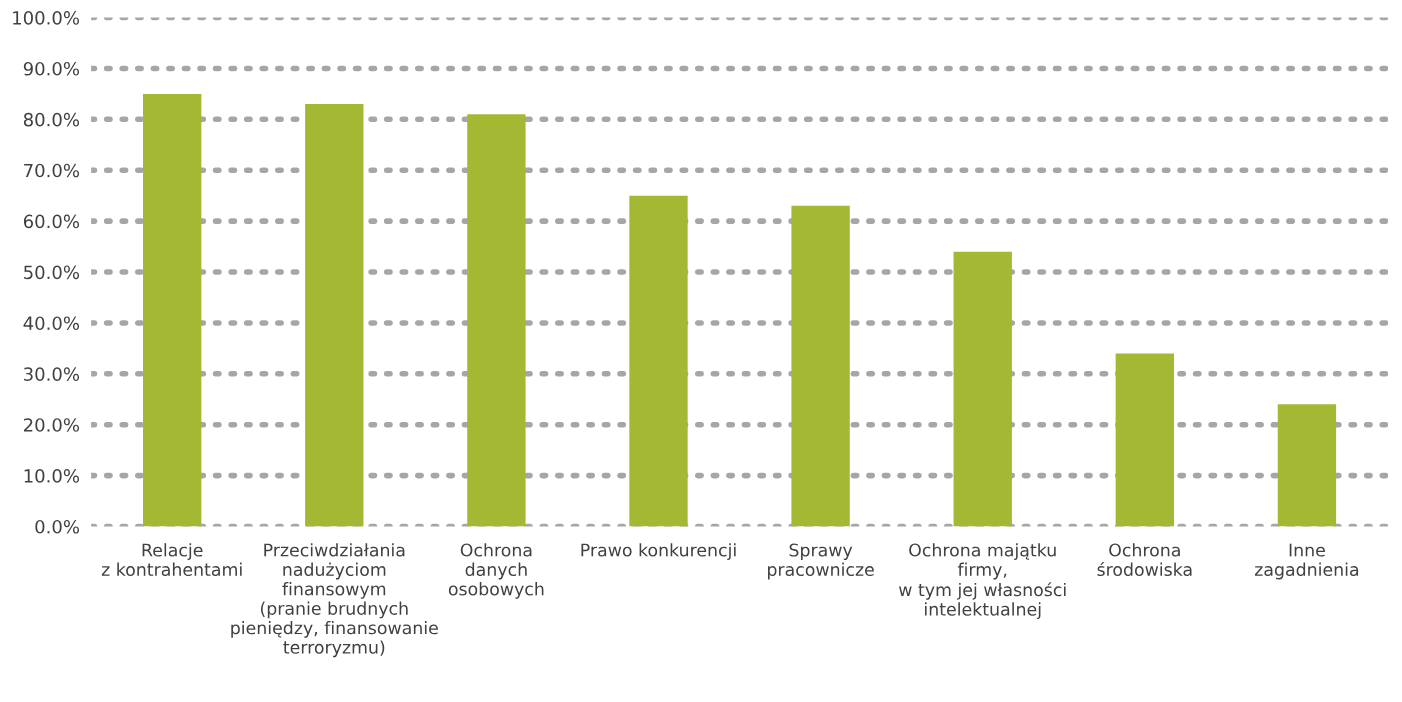 The image size is (1402, 702). I want to click on x-tick-label: Inne zagadnienia, so click(1306, 561).